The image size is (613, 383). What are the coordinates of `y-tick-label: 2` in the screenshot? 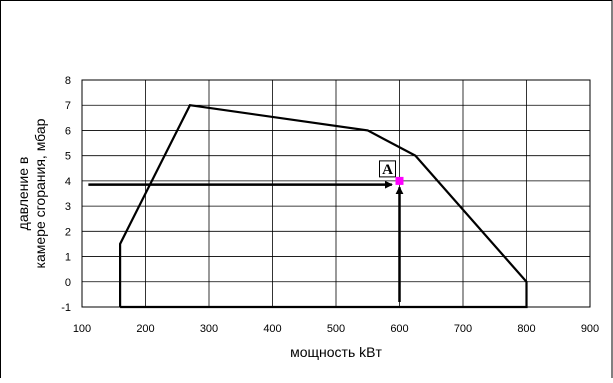 It's located at (68, 232).